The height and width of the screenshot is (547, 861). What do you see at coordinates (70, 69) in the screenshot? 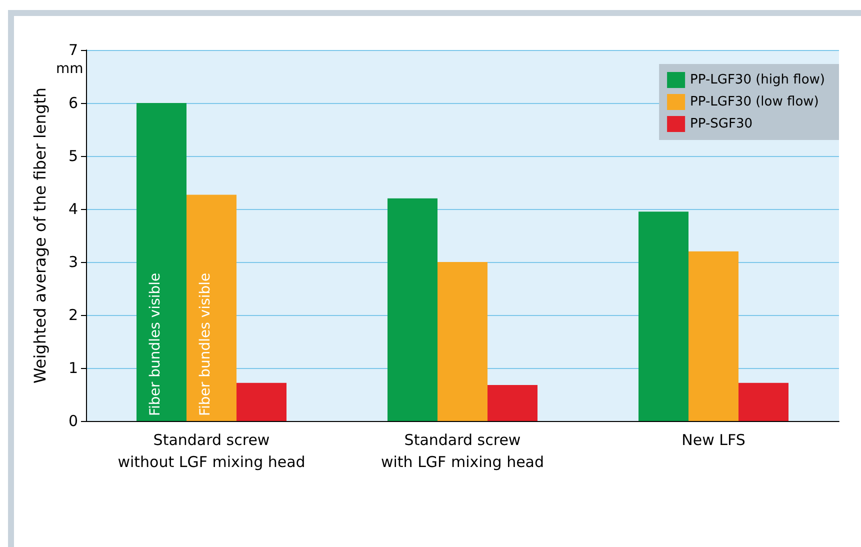
I see `text: mm` at bounding box center [70, 69].